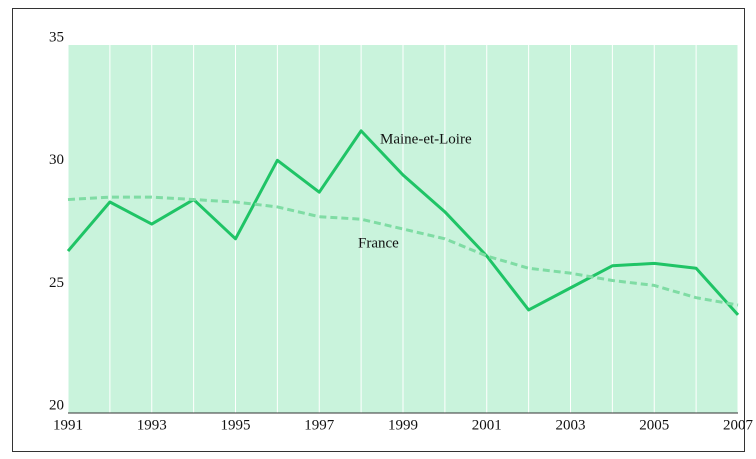  I want to click on x-tick-label: 2003, so click(571, 425).